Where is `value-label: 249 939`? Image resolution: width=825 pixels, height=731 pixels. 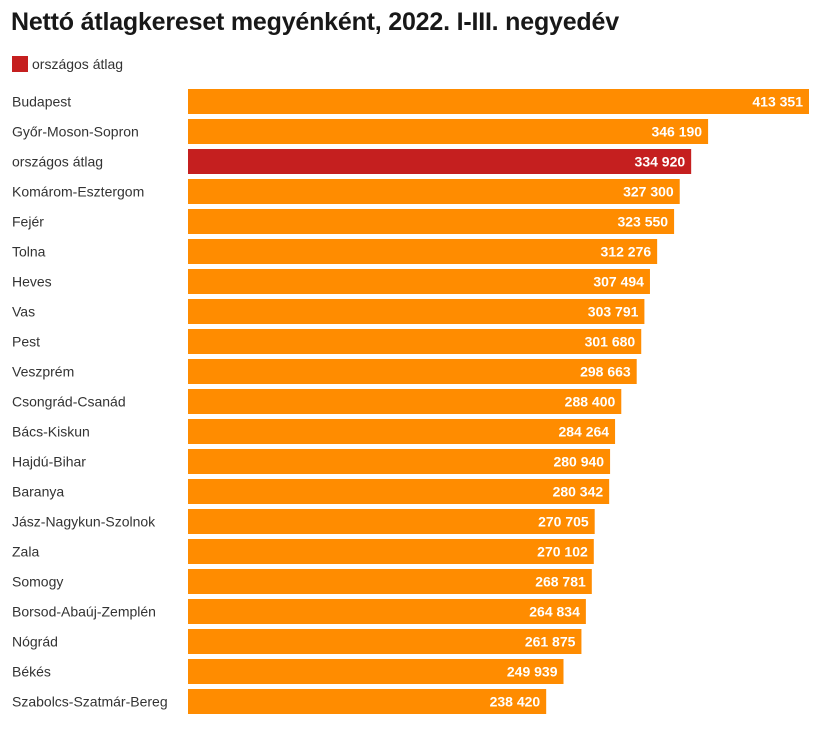 value-label: 249 939 is located at coordinates (532, 672).